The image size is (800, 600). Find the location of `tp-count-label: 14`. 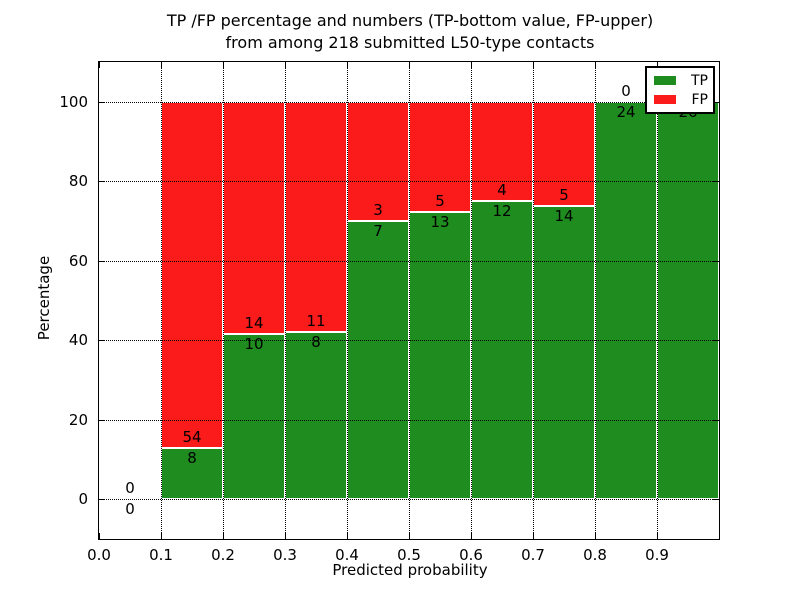

tp-count-label: 14 is located at coordinates (564, 216).